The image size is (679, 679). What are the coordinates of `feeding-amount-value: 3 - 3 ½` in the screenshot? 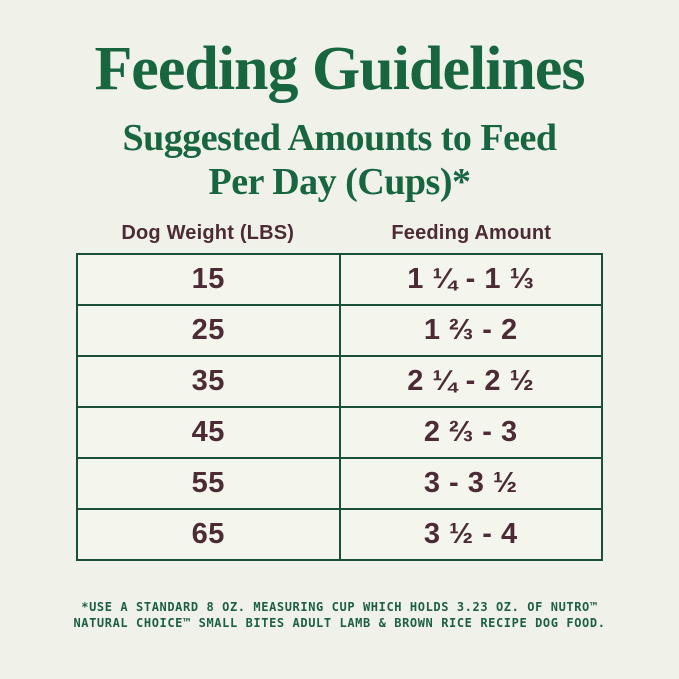 It's located at (470, 483).